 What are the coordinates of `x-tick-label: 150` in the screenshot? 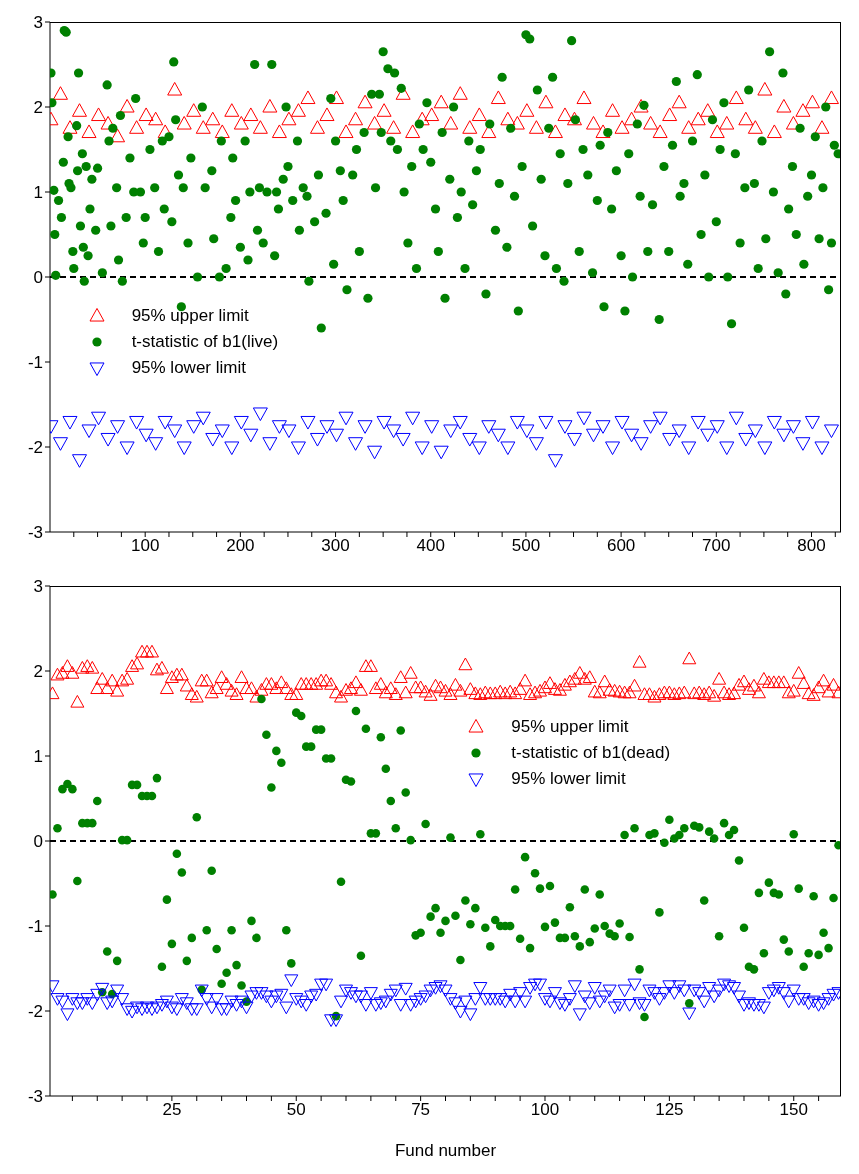 It's located at (793, 1110).